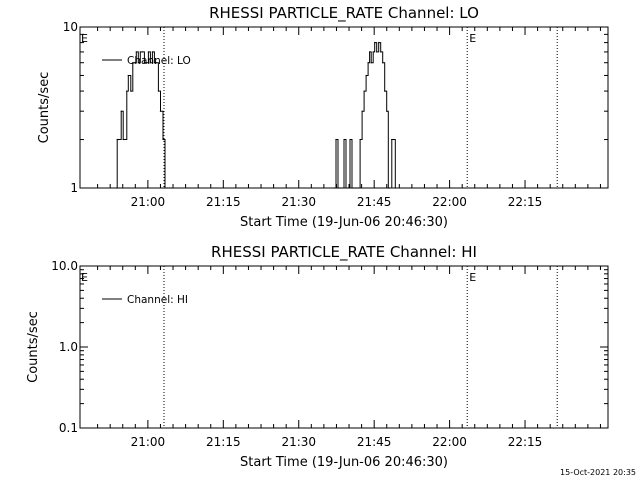 The height and width of the screenshot is (480, 640). Describe the element at coordinates (344, 252) in the screenshot. I see `chart-title: RHESSI PARTICLE_RATE Channel: HI` at that location.